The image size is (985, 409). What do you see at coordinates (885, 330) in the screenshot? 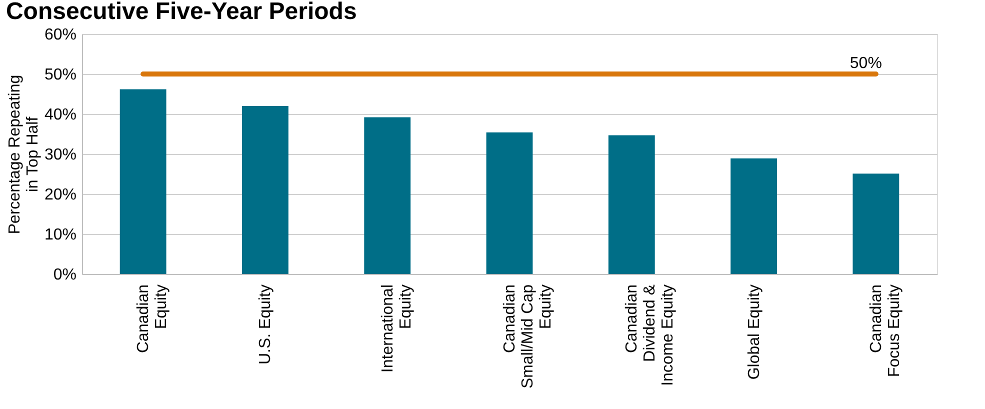
I see `x-tick-label: Canadian Focus Equity` at bounding box center [885, 330].